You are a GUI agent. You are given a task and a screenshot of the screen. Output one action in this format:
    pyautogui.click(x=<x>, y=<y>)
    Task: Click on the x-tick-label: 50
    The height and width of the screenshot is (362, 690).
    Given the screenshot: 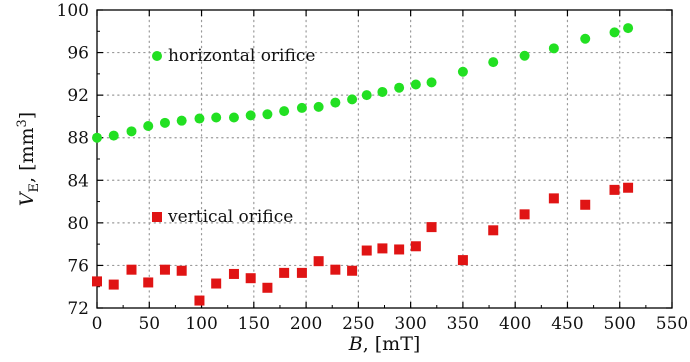 What is the action you would take?
    pyautogui.click(x=149, y=324)
    